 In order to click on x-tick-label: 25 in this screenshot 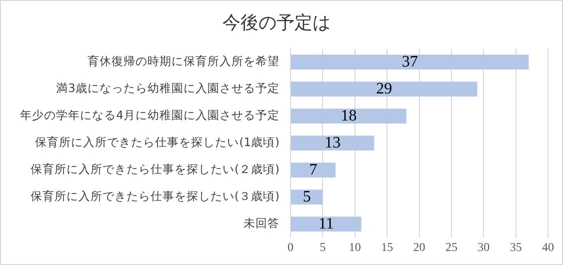, I will do `click(451, 247)`.